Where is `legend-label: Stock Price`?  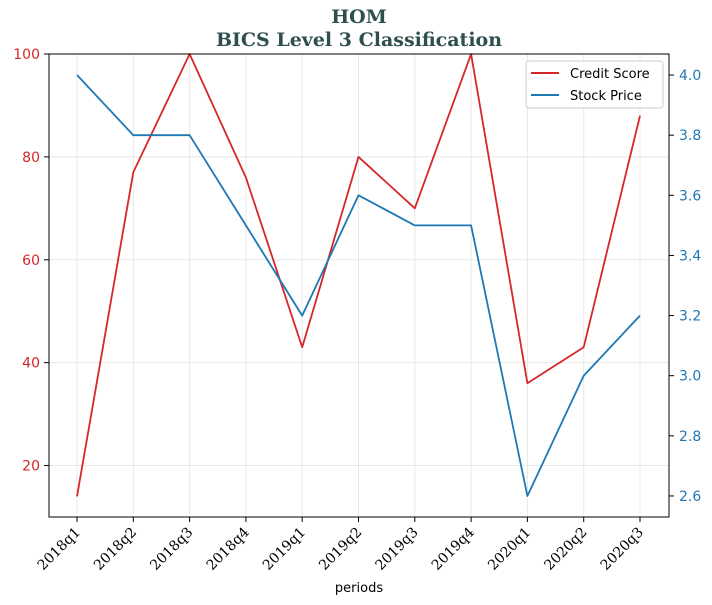 legend-label: Stock Price is located at coordinates (606, 96).